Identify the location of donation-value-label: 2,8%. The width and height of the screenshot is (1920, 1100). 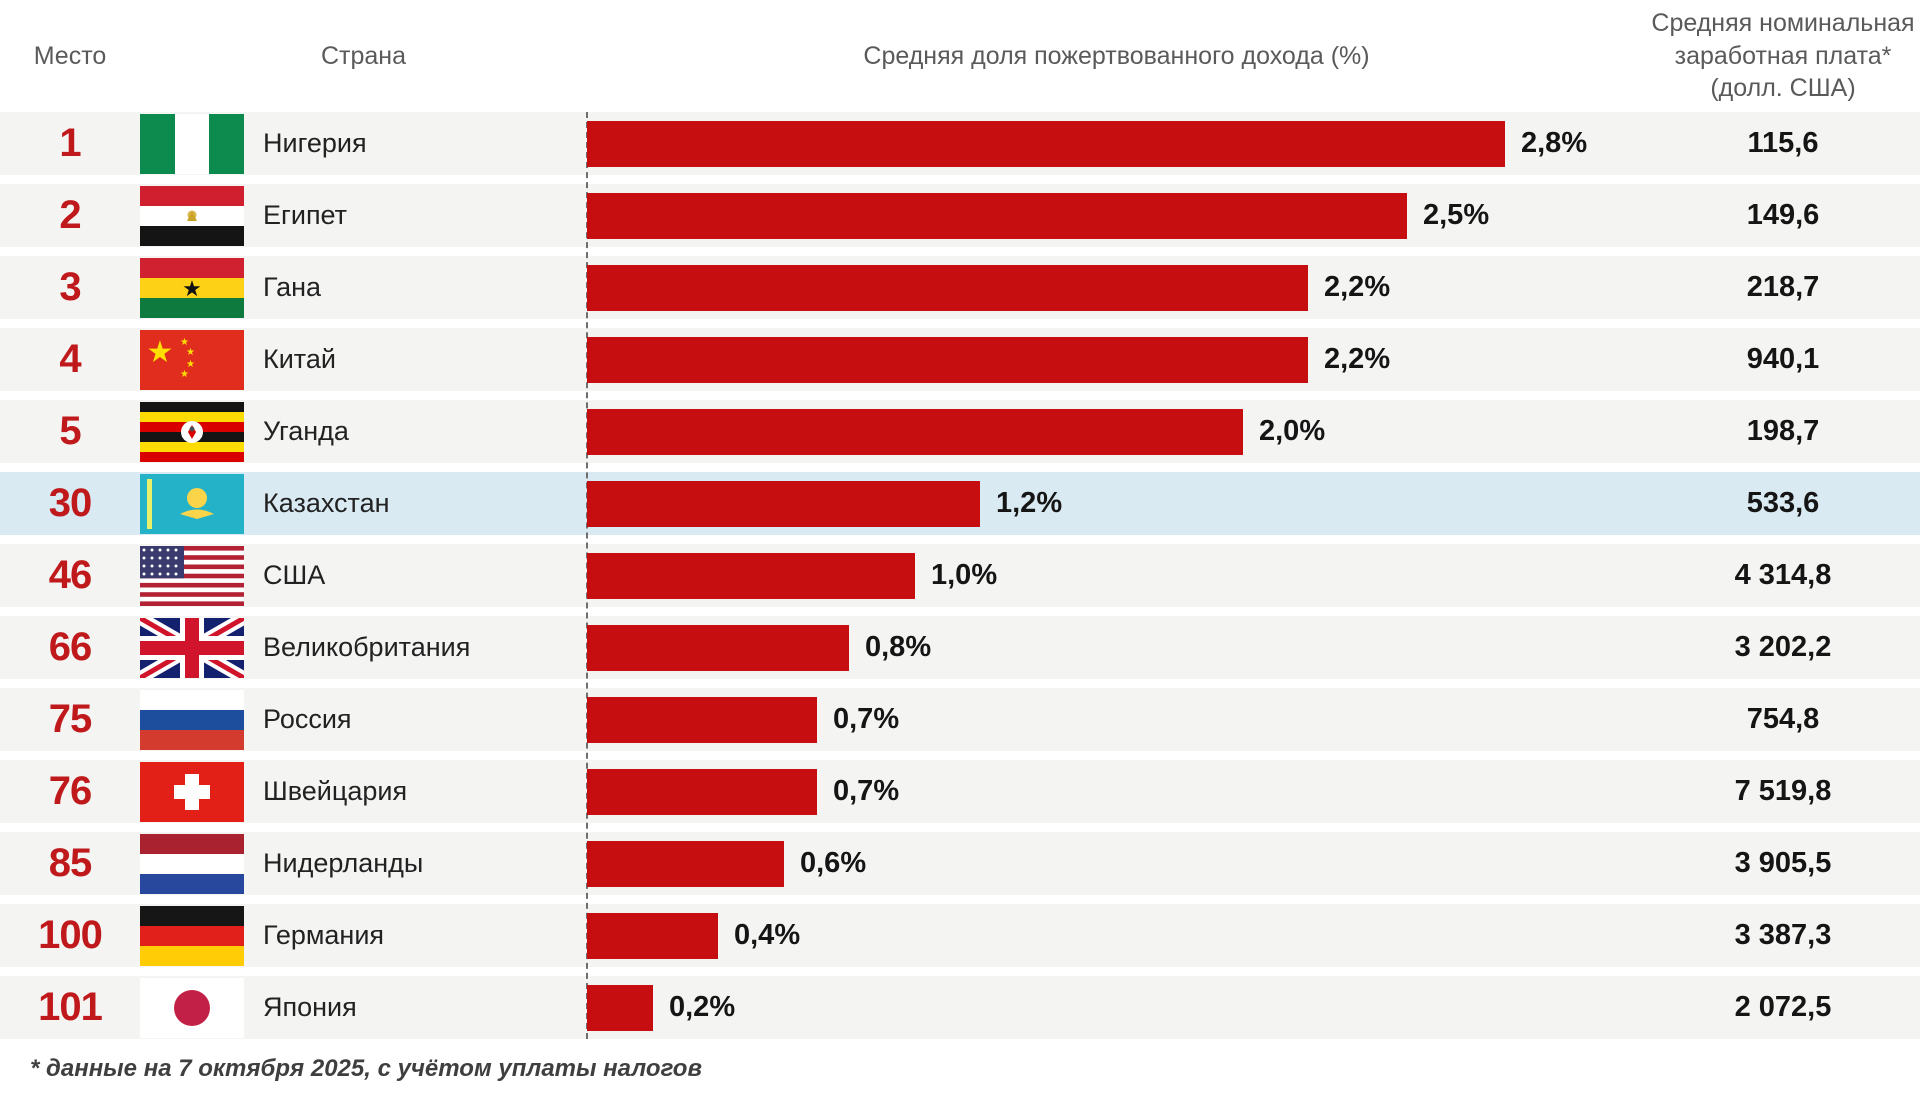
(1554, 143).